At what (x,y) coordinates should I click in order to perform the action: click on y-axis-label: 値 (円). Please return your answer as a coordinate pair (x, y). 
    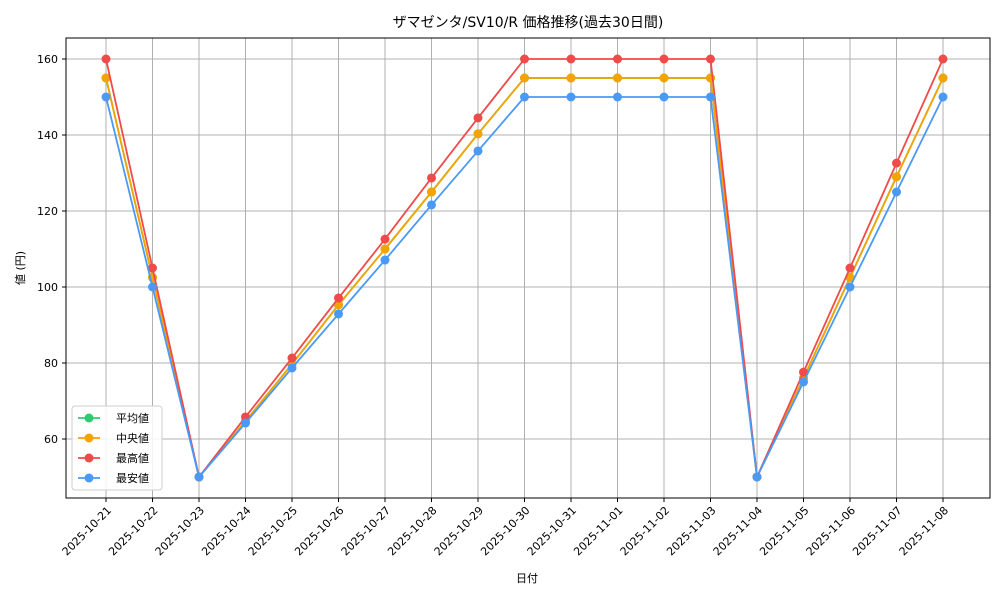
    Looking at the image, I should click on (20, 268).